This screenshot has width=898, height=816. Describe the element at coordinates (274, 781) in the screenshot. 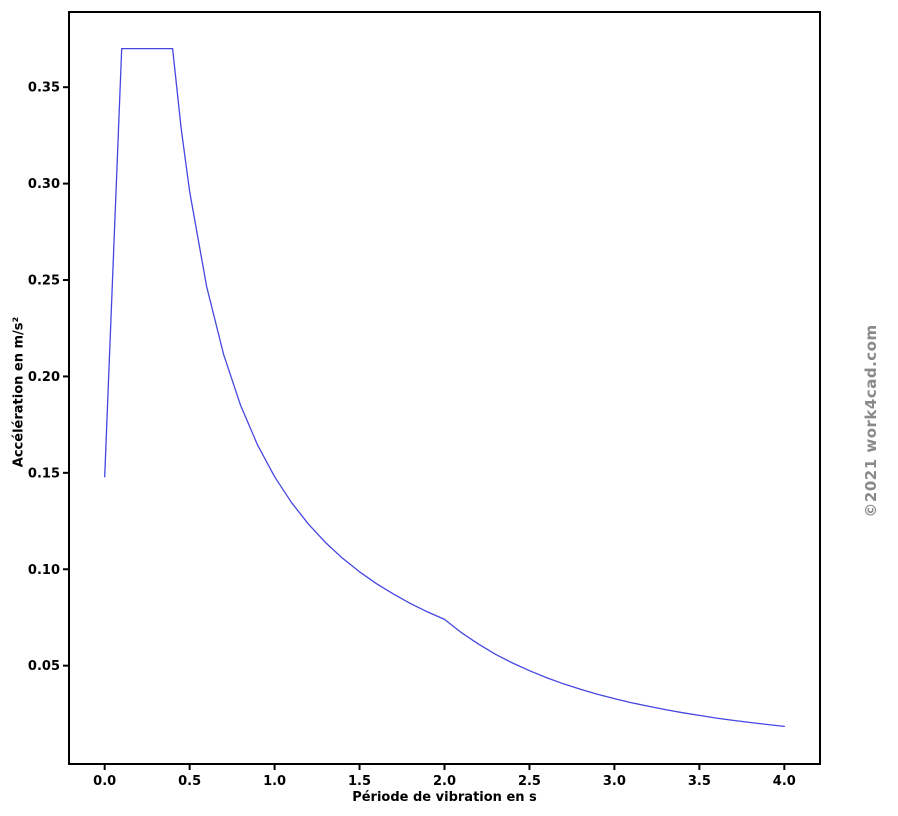

I see `x-tick-label: 1.0` at that location.